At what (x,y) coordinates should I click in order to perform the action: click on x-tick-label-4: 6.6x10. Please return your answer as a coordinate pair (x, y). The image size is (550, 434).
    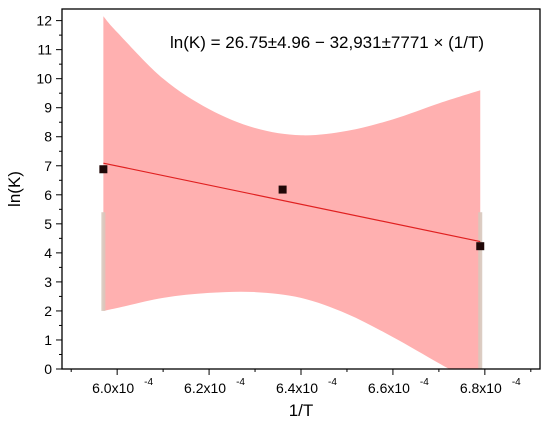
    Looking at the image, I should click on (389, 388).